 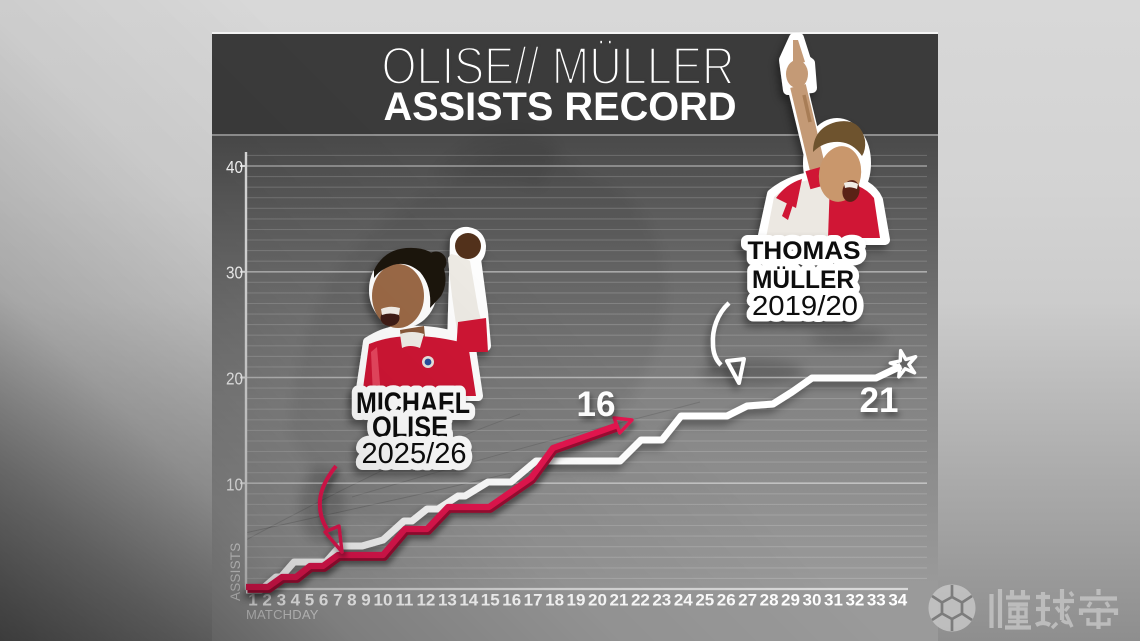 I want to click on svg-text: 23, so click(x=661, y=600).